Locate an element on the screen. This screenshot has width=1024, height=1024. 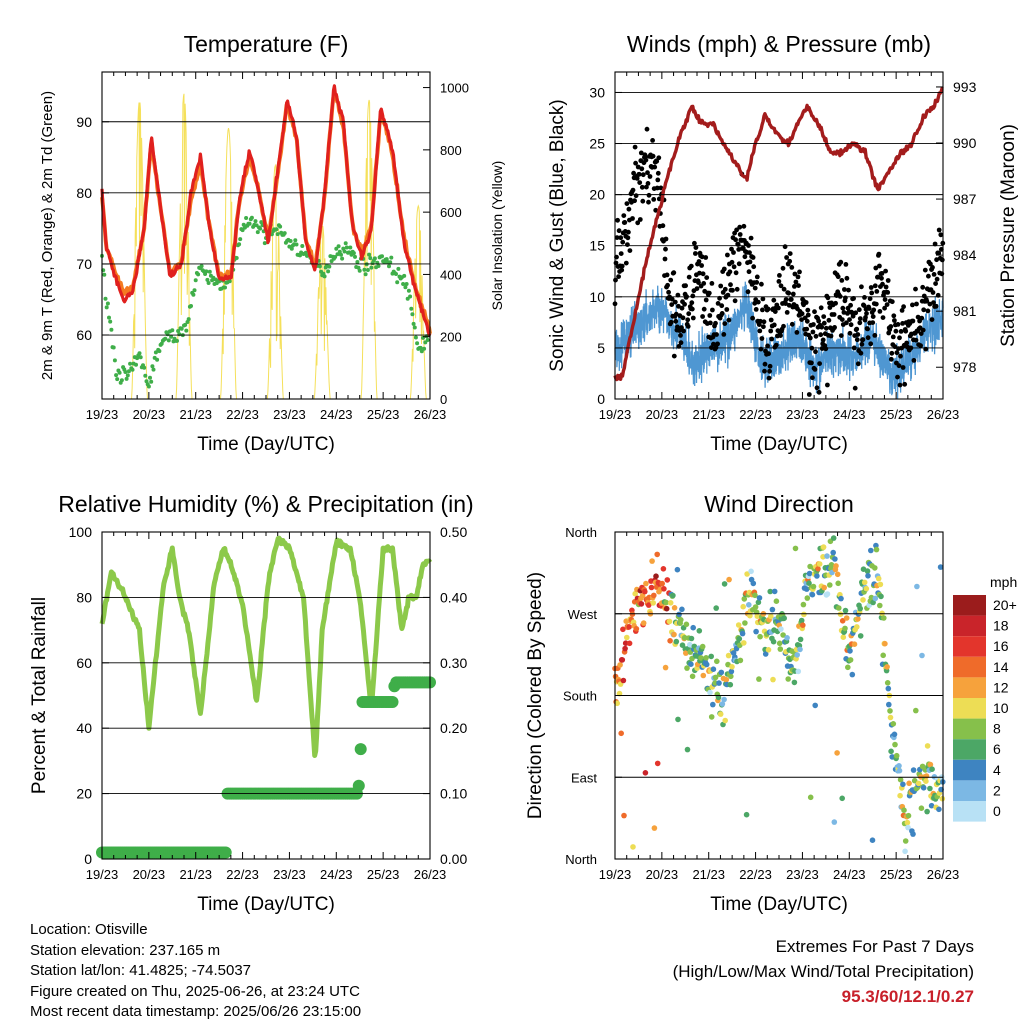
legend-label: 14 is located at coordinates (1001, 667).